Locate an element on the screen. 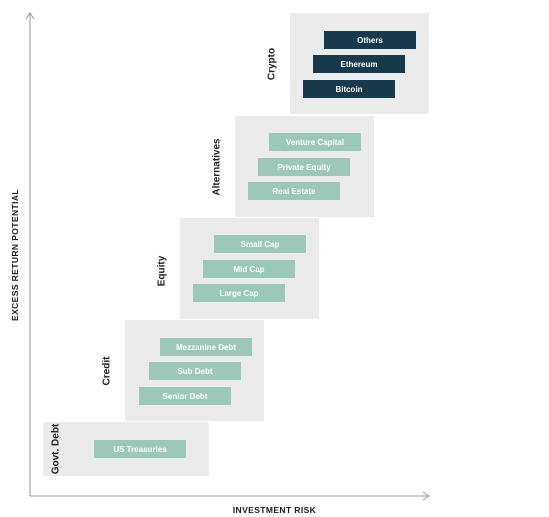 The height and width of the screenshot is (517, 549). bar-real-estate: Real Estate is located at coordinates (294, 191).